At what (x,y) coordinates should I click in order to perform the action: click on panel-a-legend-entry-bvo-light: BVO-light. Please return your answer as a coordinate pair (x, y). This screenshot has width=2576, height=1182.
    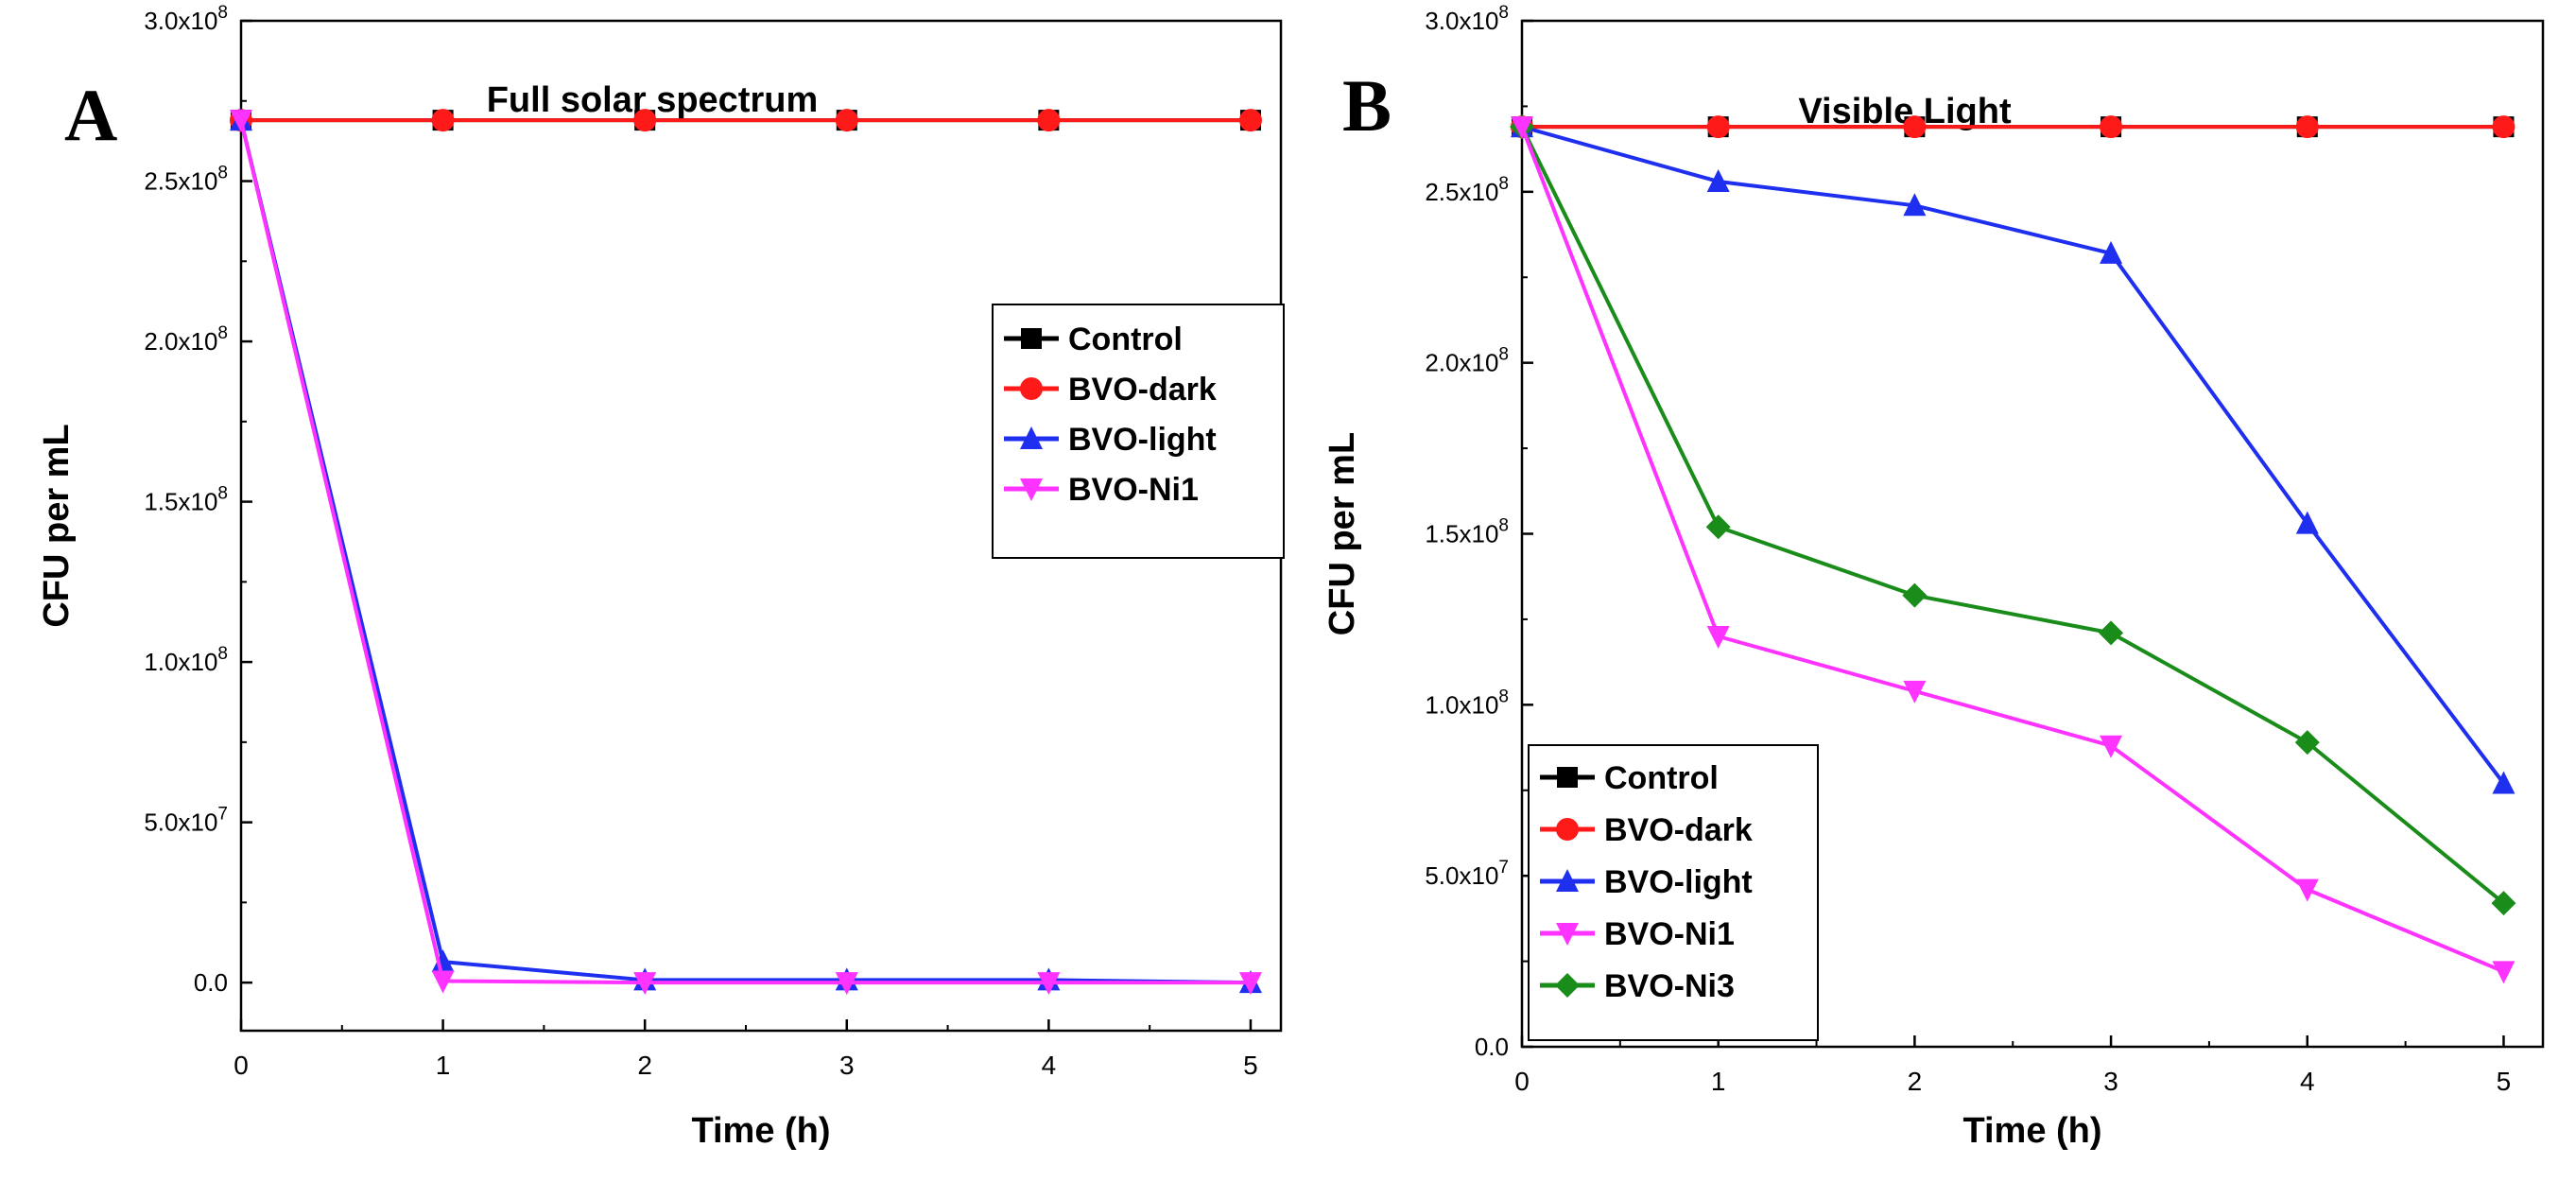
    Looking at the image, I should click on (1110, 440).